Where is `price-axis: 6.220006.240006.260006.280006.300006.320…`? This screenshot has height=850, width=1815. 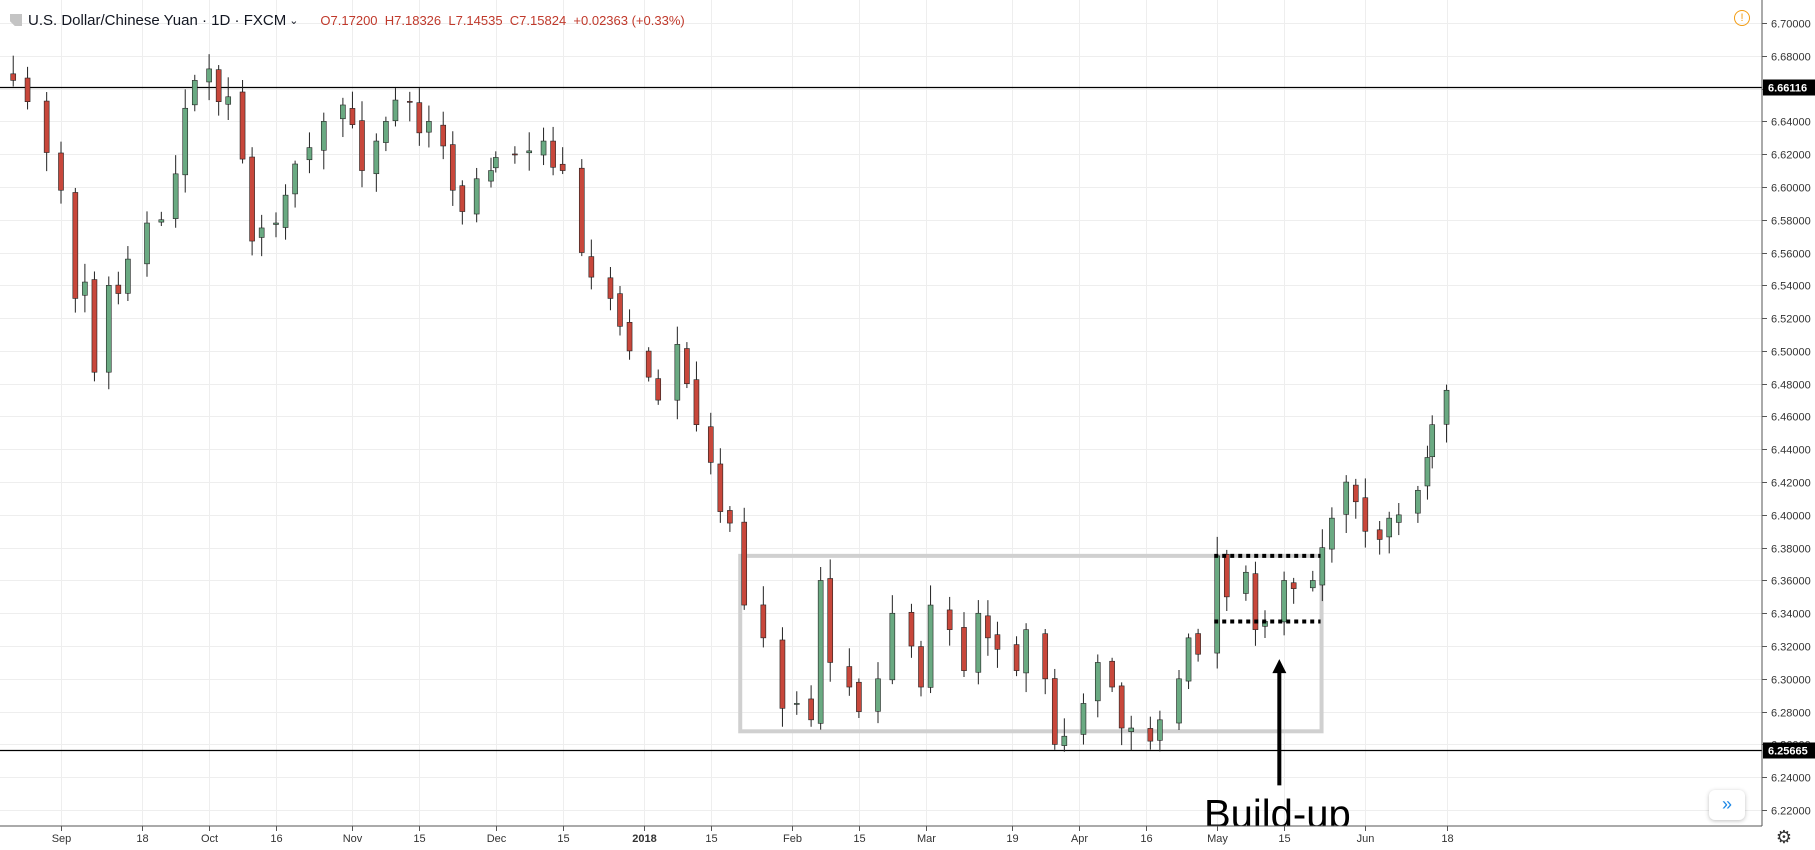 price-axis: 6.220006.240006.260006.280006.300006.320… is located at coordinates (1788, 425).